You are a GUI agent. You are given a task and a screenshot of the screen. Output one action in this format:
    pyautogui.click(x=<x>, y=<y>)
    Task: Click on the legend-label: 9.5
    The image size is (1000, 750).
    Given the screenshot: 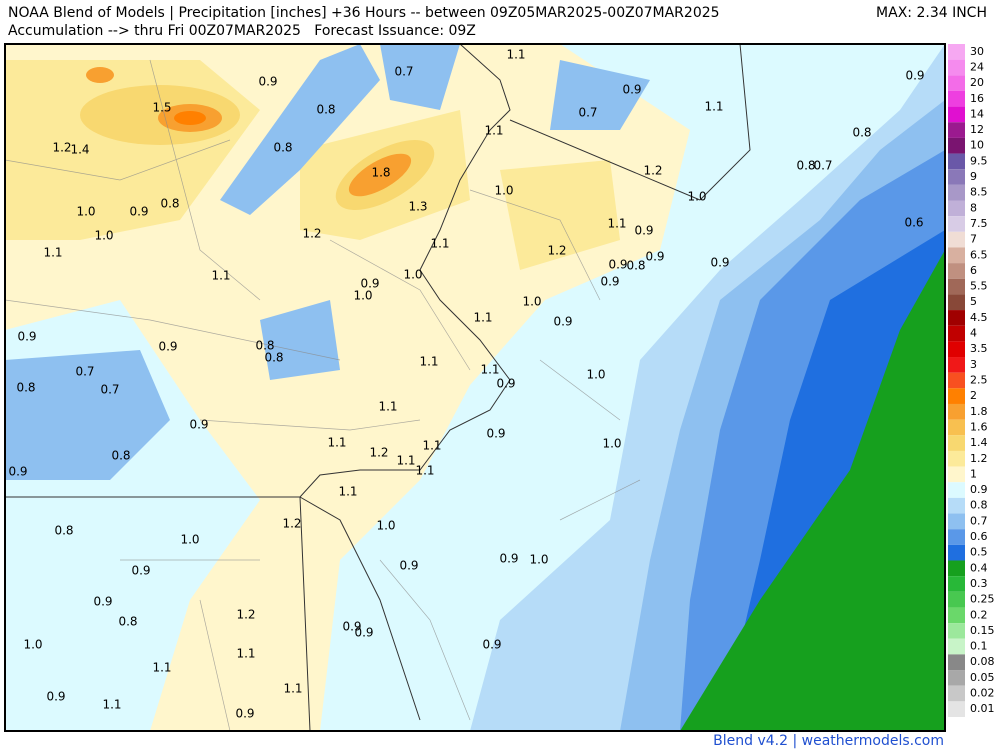 What is the action you would take?
    pyautogui.click(x=979, y=160)
    